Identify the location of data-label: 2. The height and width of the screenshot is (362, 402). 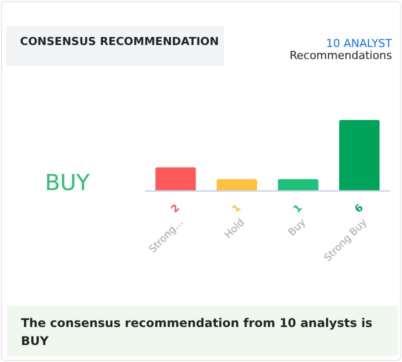
(175, 209).